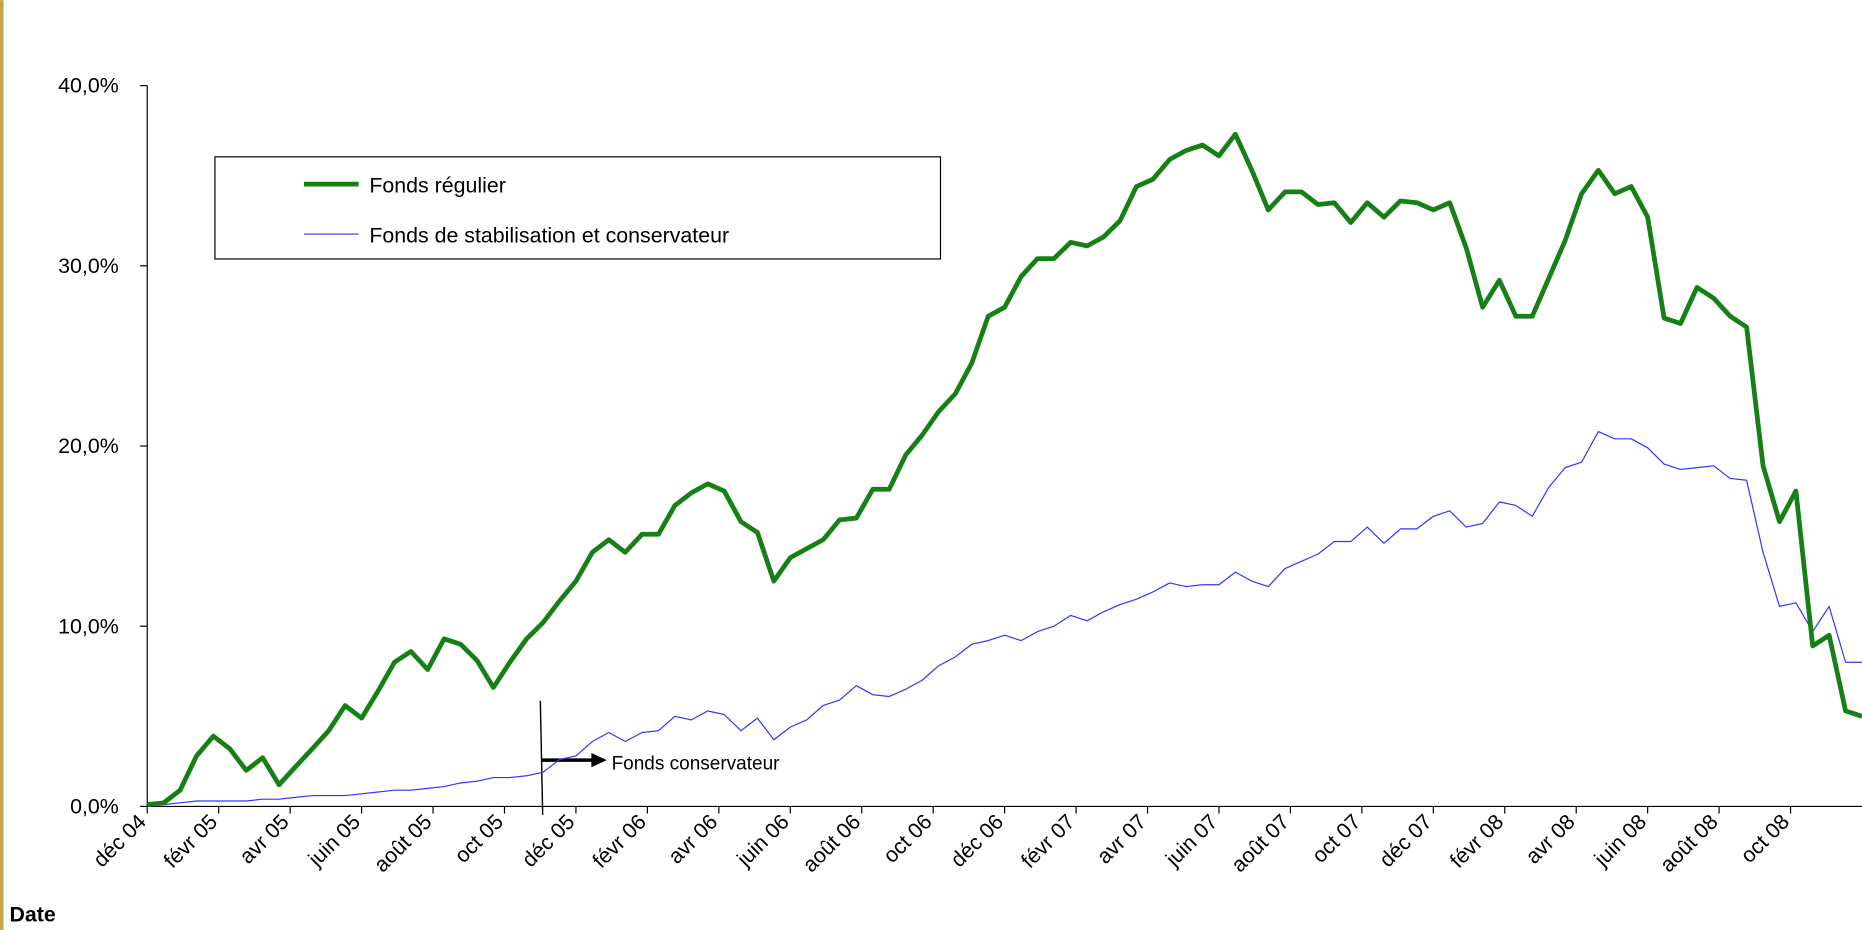  Describe the element at coordinates (1688, 843) in the screenshot. I see `x-tick-label: août 08` at that location.